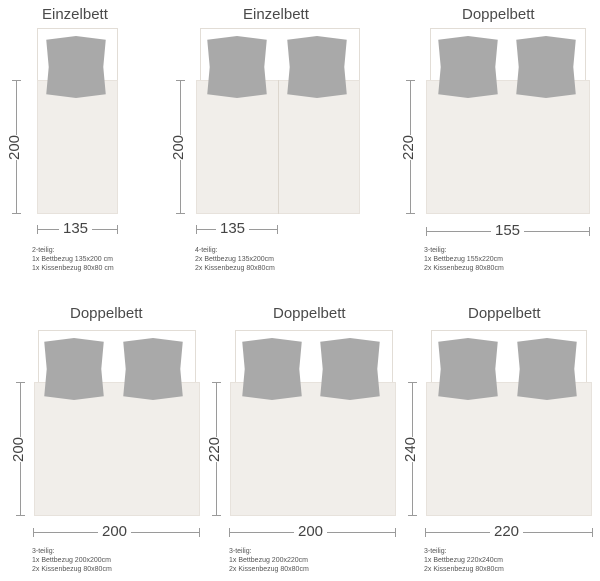 This screenshot has width=600, height=581. I want to click on set-item: 1x Bettbezug 200x220cm, so click(268, 560).